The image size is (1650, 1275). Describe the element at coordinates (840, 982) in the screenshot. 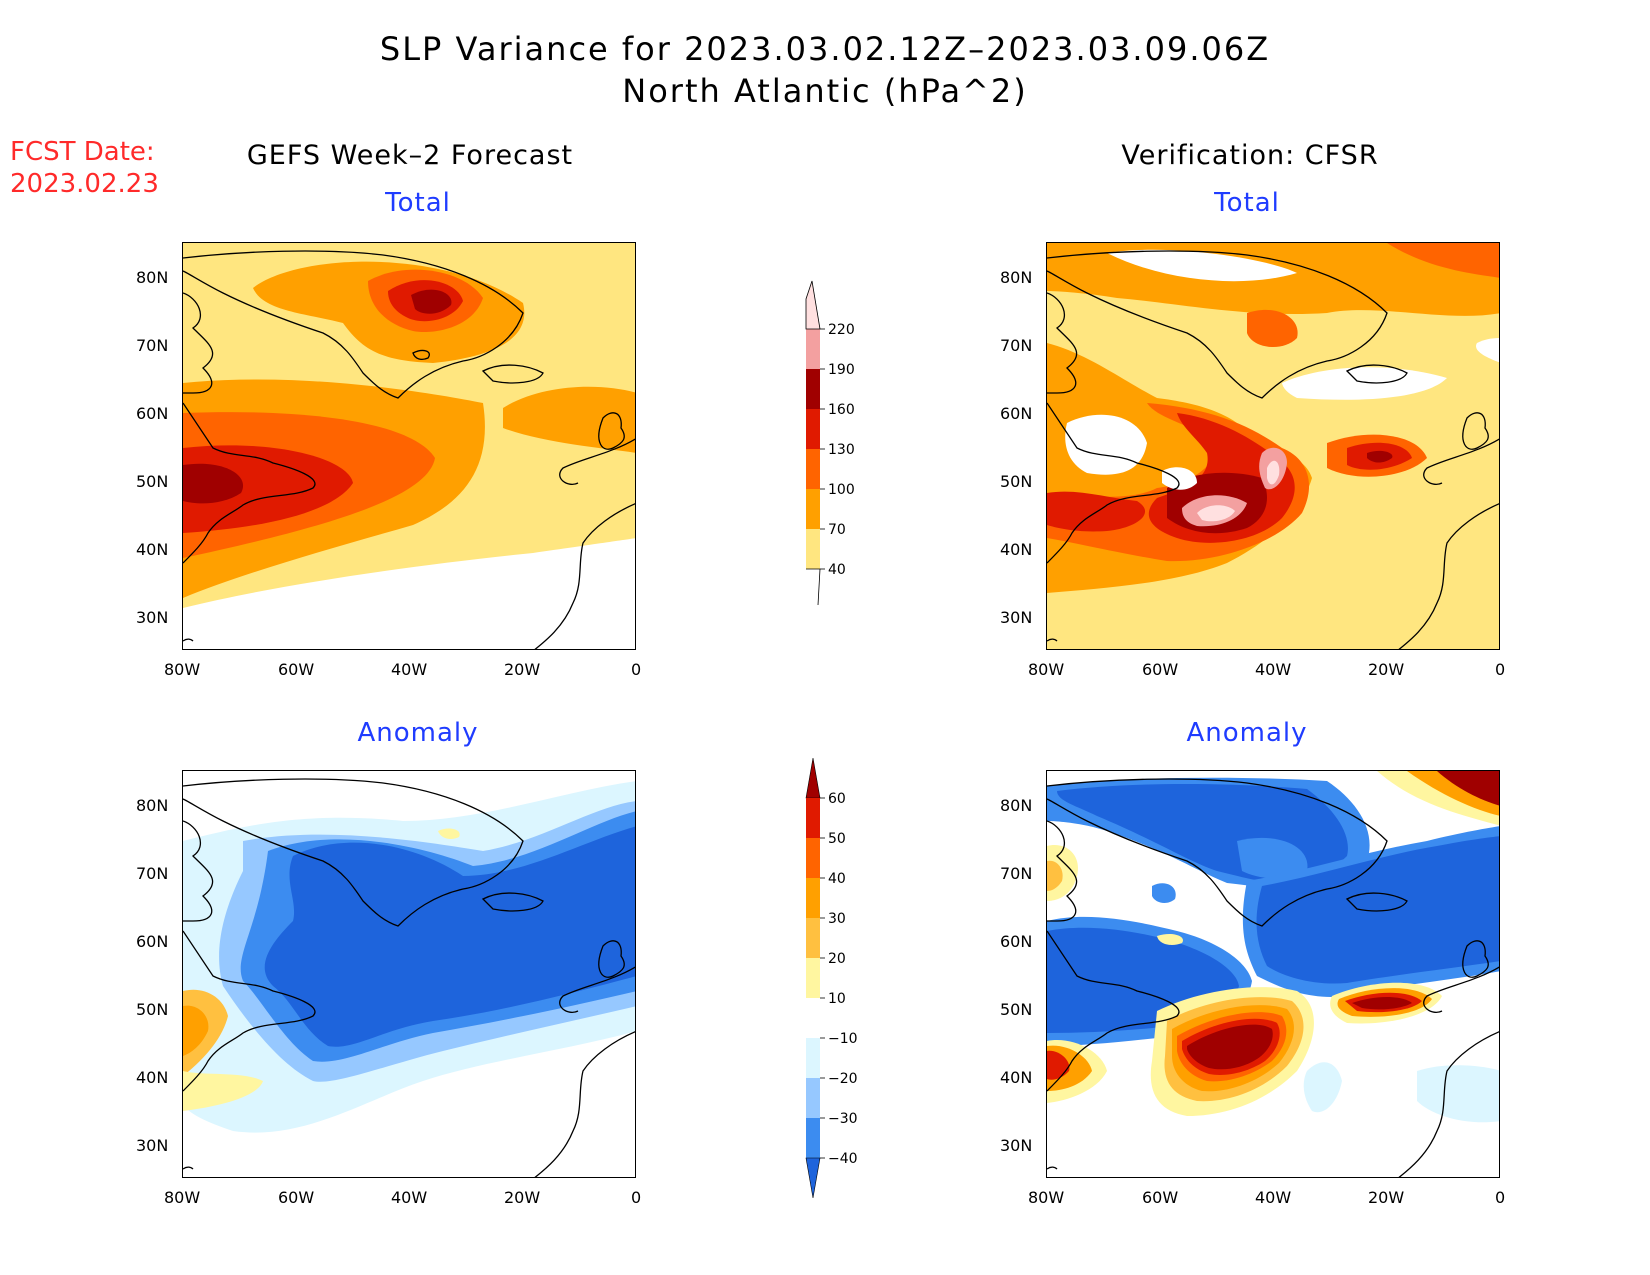

I see `colorbar-anomaly: 60 50 40 30 20 10 −10 −20 −30 −40` at that location.